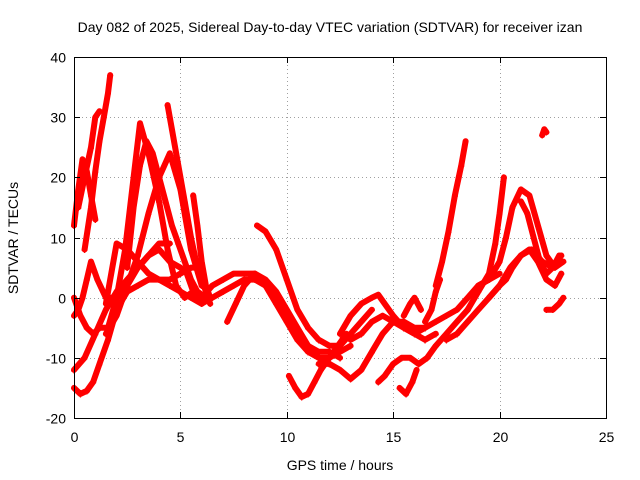 This screenshot has width=640, height=480. What do you see at coordinates (56, 419) in the screenshot?
I see `y-tick-label: -20` at bounding box center [56, 419].